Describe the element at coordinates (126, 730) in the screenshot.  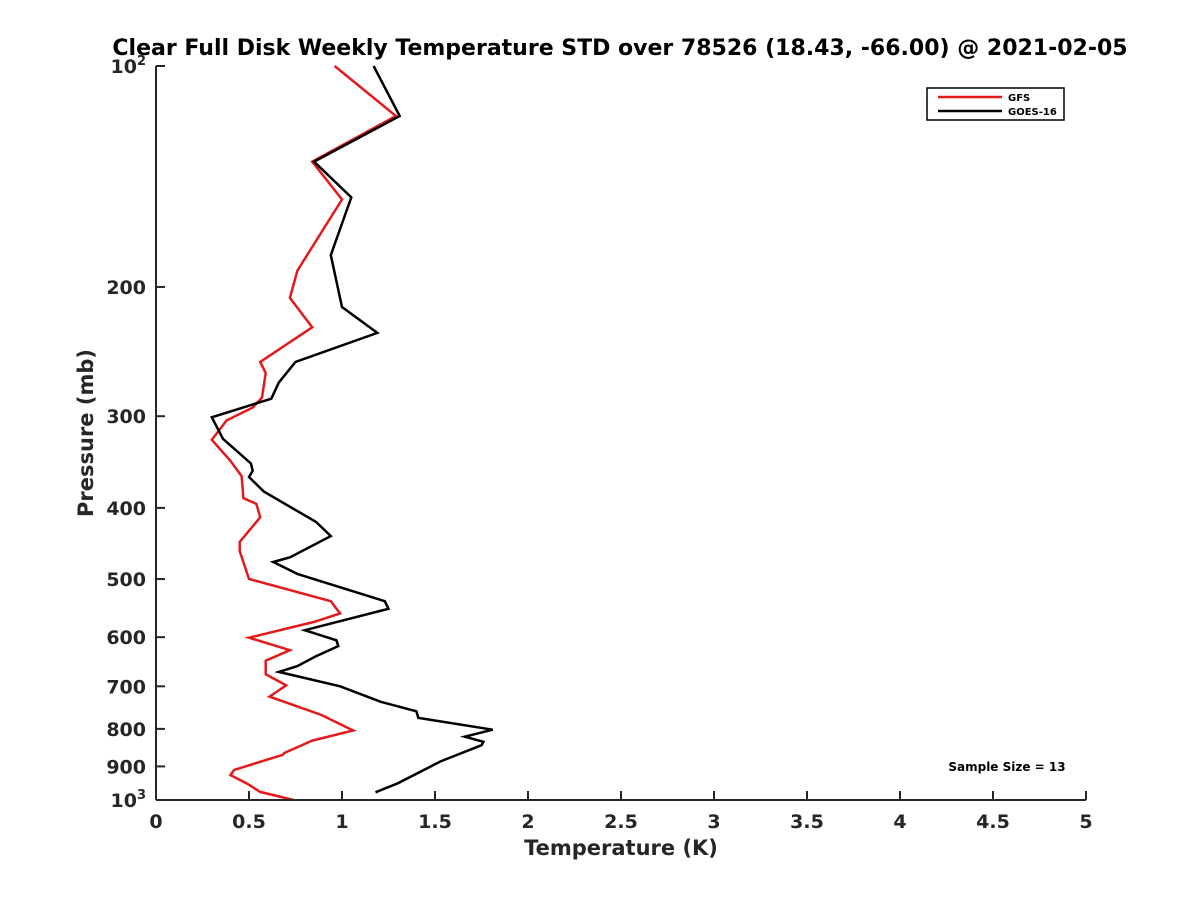
I see `y-tick-label: 800` at that location.